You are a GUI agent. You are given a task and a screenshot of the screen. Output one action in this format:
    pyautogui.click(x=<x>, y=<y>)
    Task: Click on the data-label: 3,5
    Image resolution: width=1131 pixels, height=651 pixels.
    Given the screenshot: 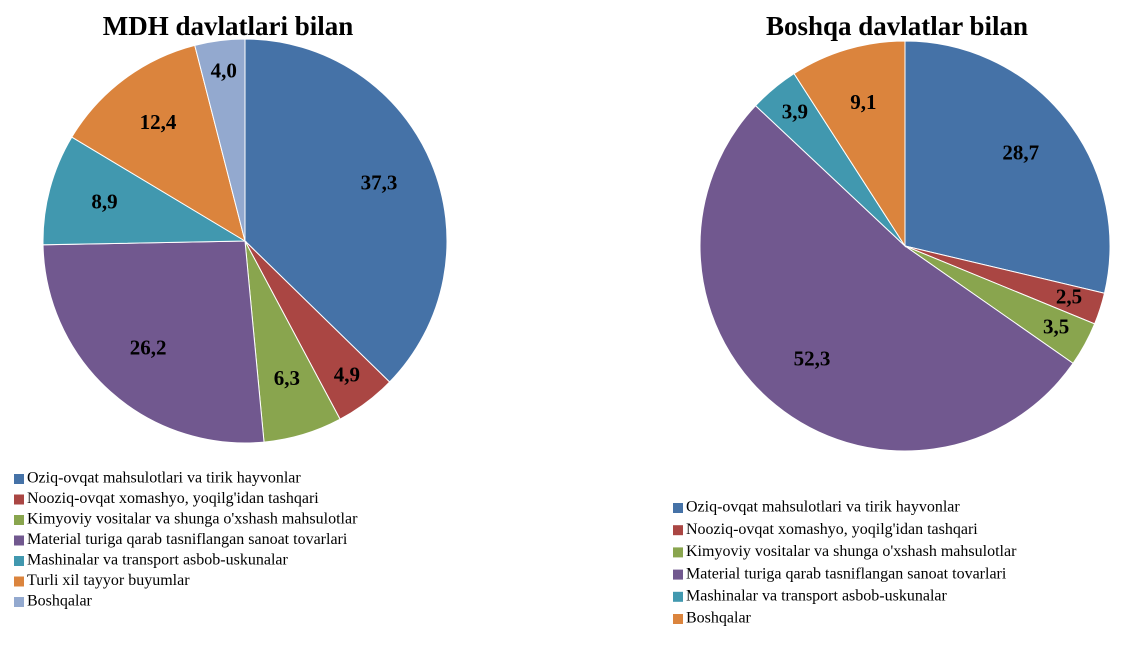 What is the action you would take?
    pyautogui.click(x=1056, y=326)
    